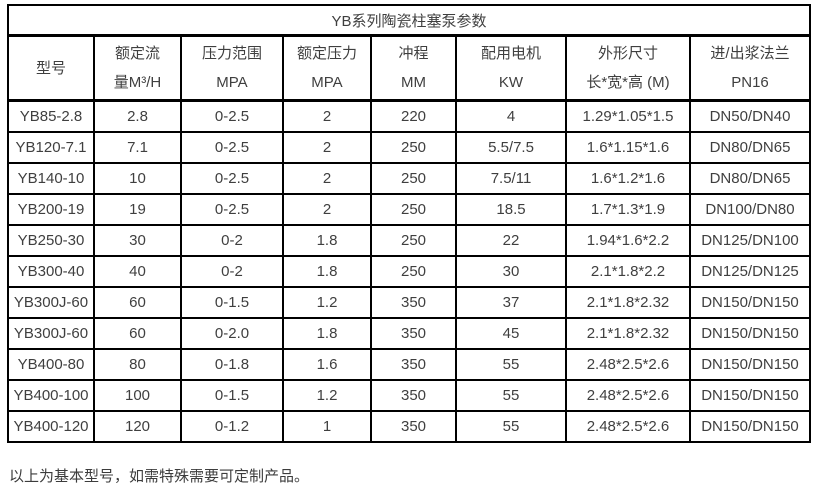  What do you see at coordinates (511, 333) in the screenshot?
I see `table-cell: 45` at bounding box center [511, 333].